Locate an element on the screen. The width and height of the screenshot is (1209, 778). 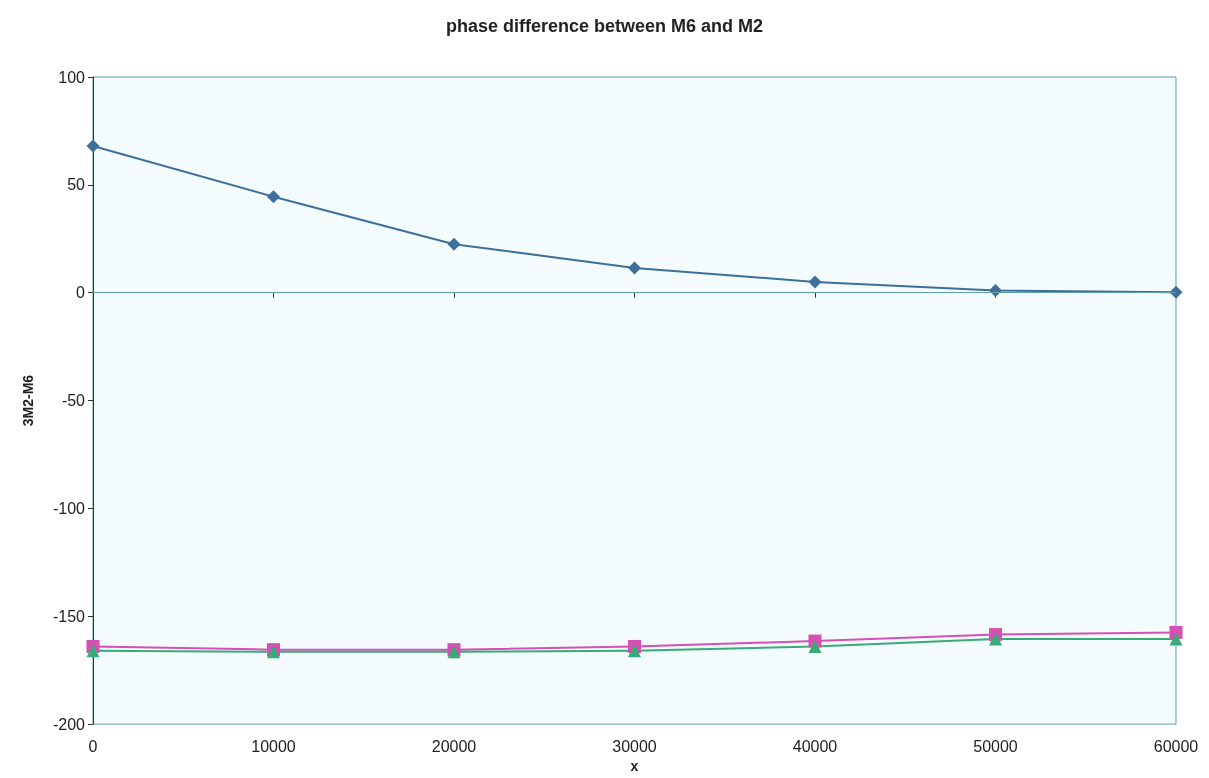
x-tick-label: 40000 is located at coordinates (815, 746).